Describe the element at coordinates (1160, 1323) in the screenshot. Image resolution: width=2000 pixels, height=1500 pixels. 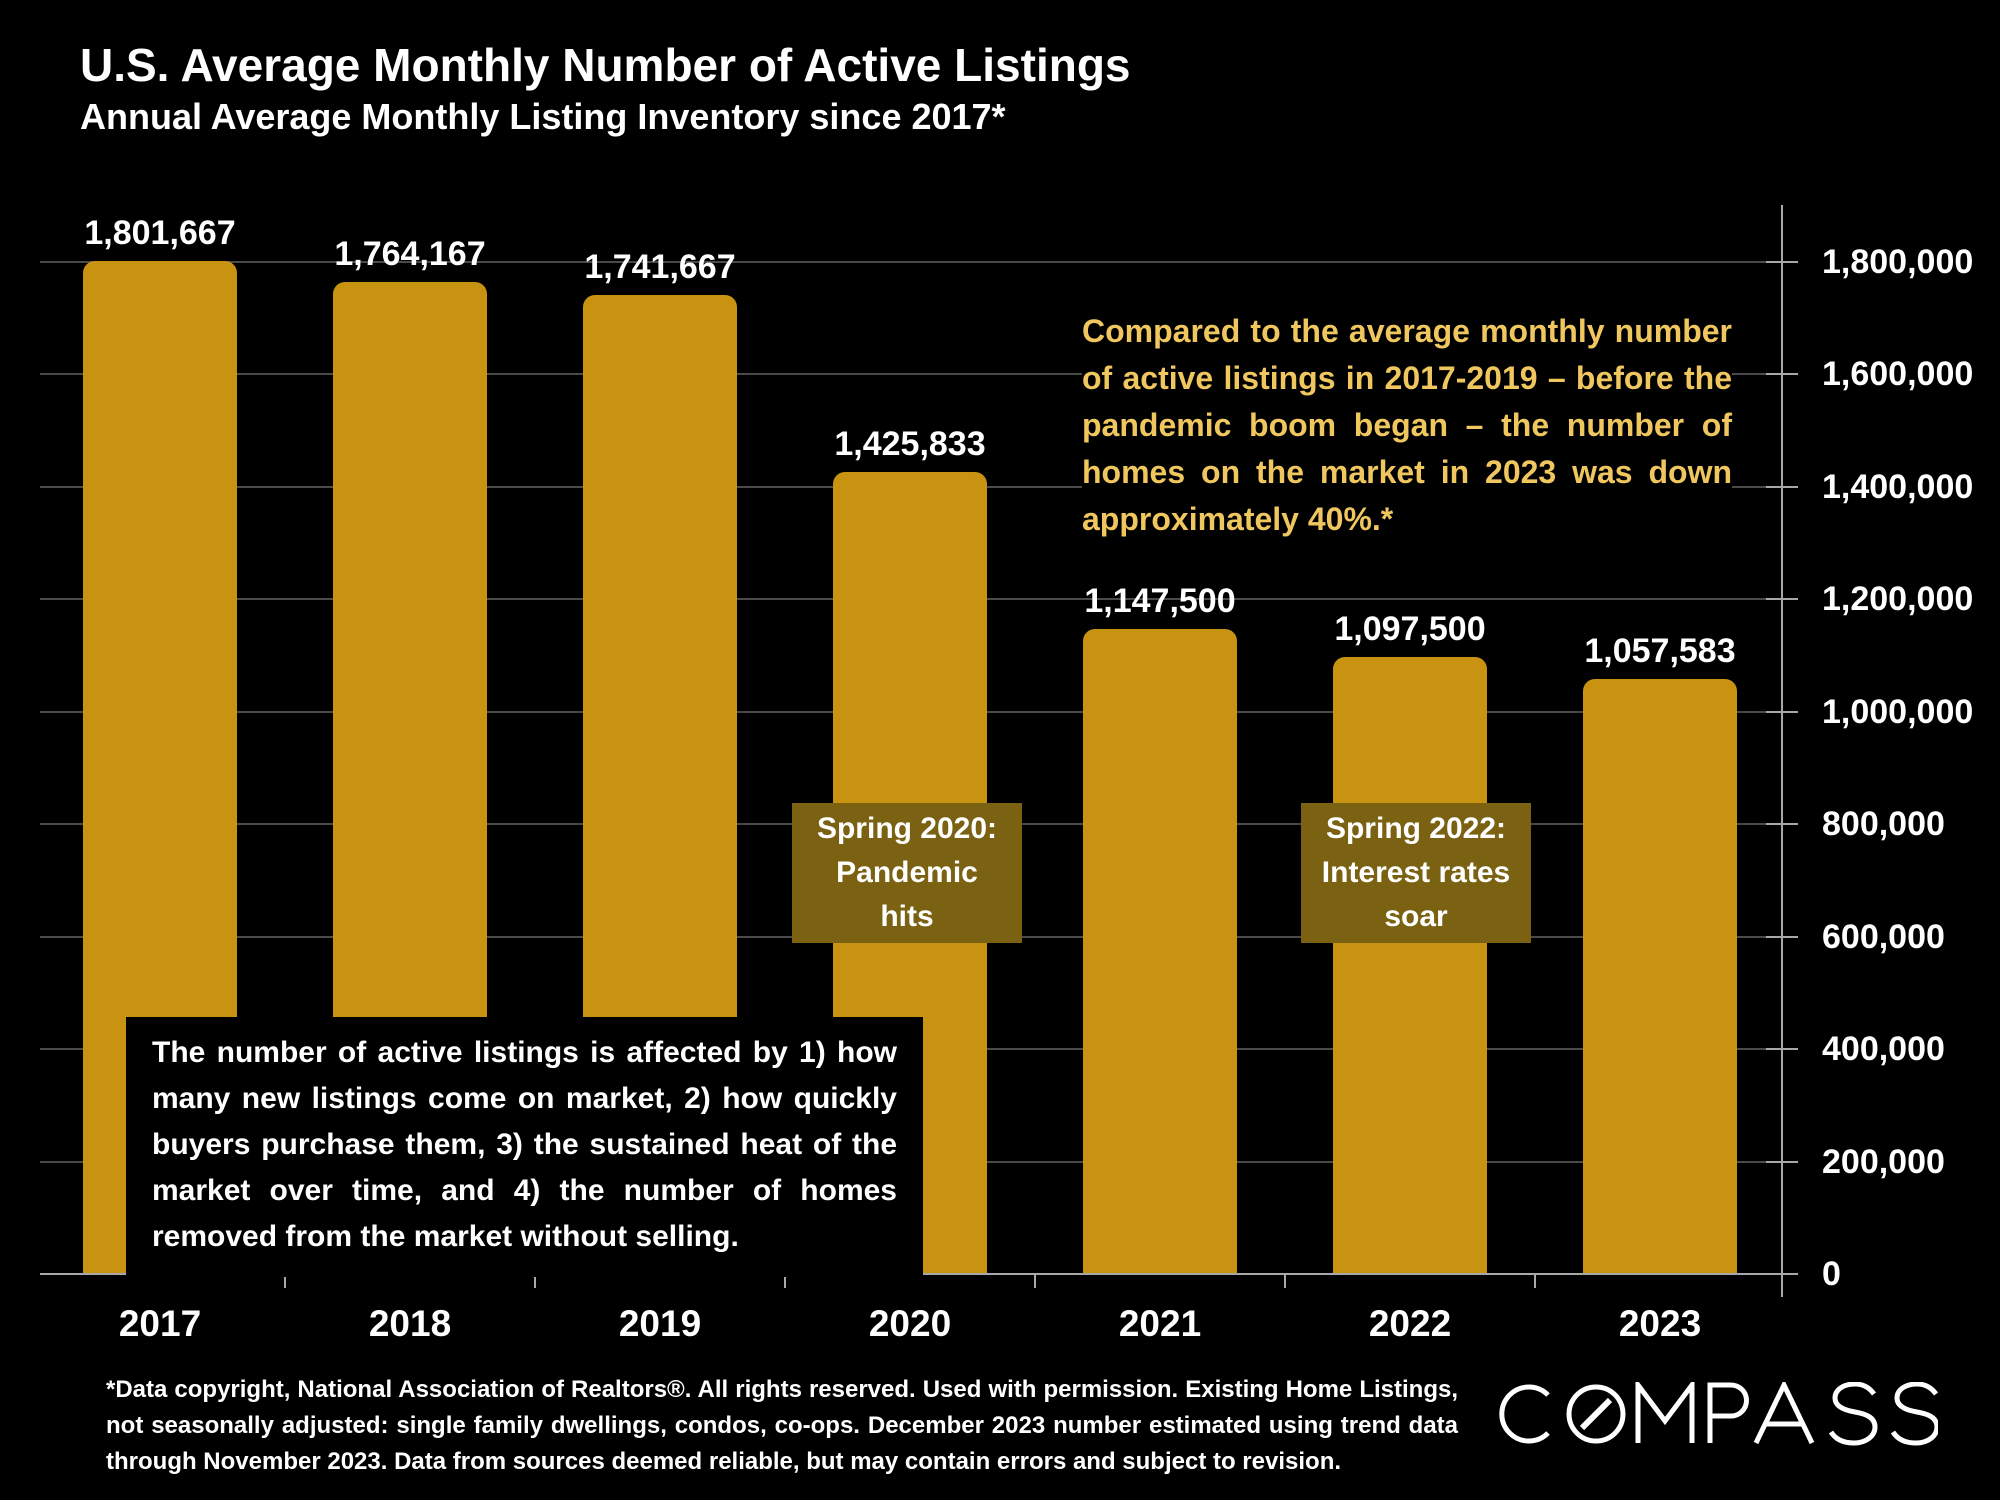
I see `x-axis-label-2021: 2021` at that location.